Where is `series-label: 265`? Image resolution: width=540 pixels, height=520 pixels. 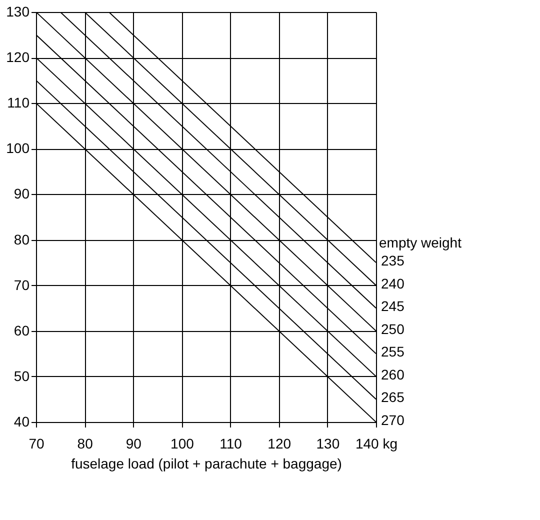
series-label: 265 is located at coordinates (393, 397).